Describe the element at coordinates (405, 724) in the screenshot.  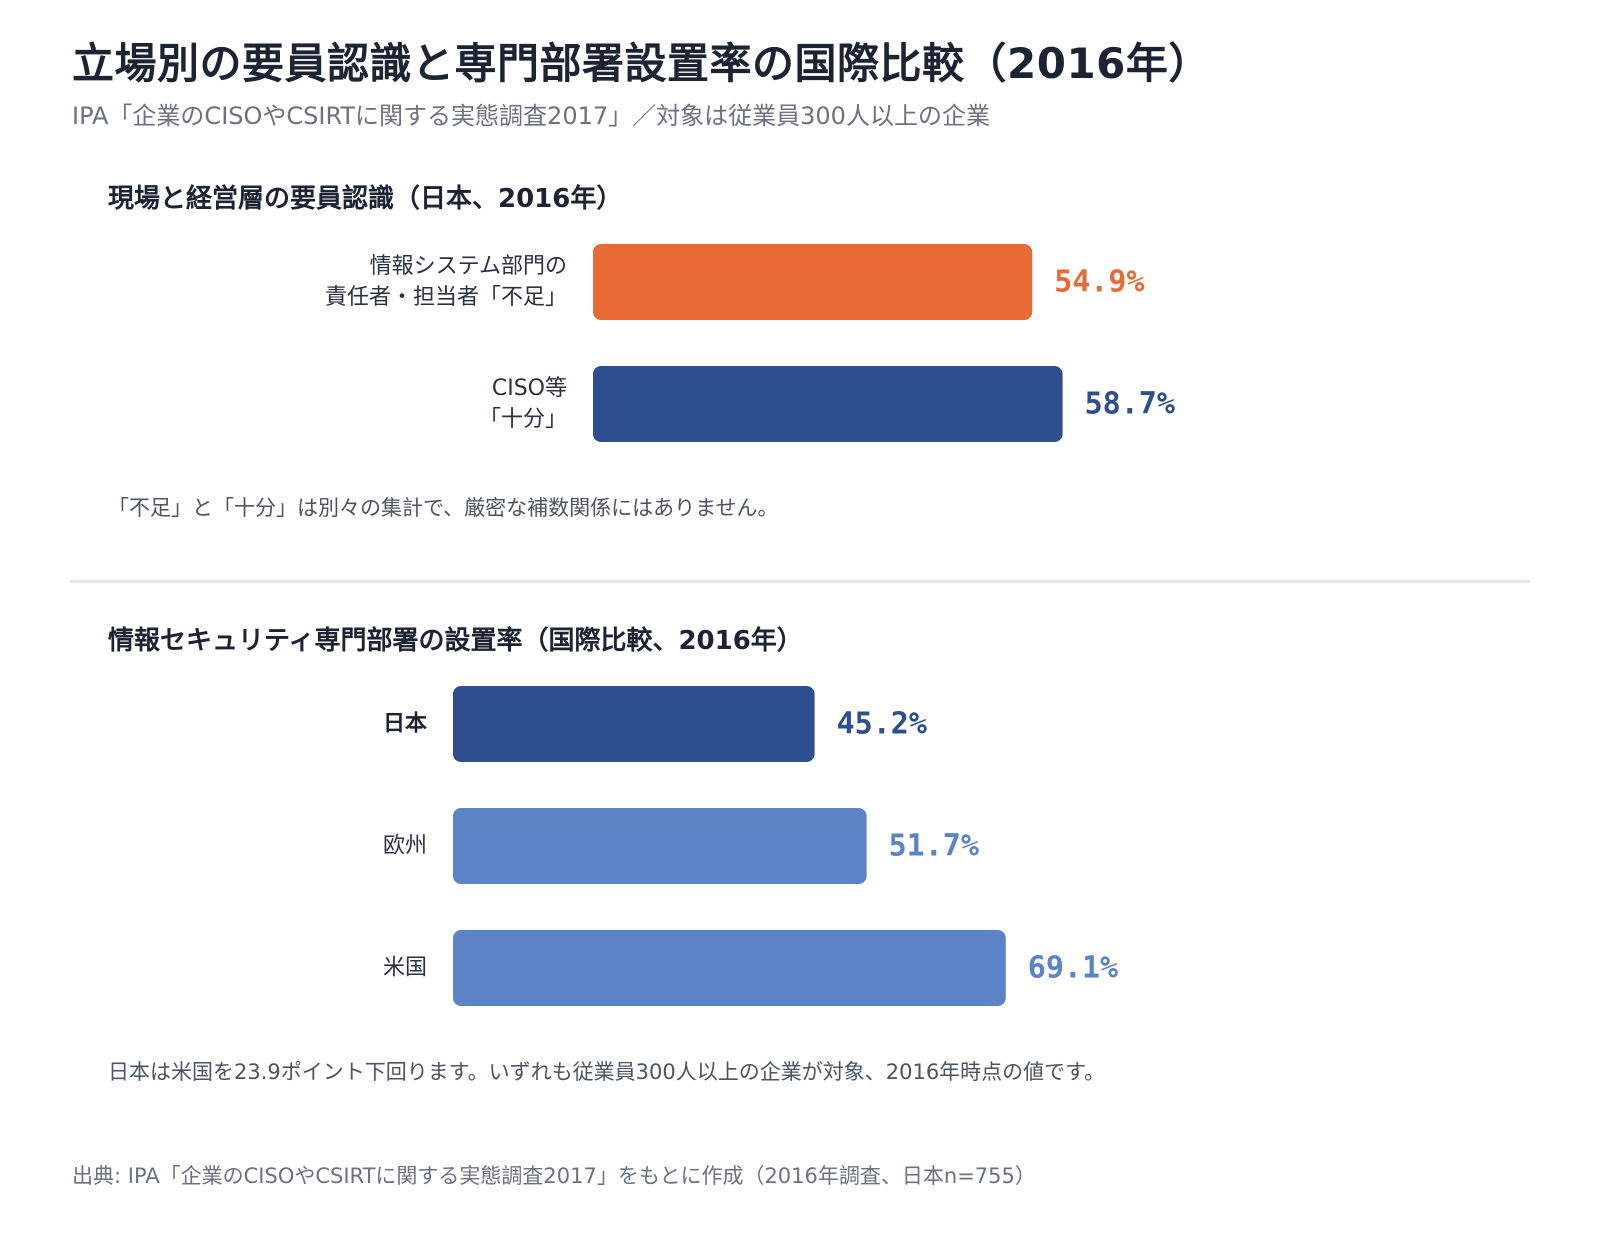
I see `category-label-0: 日本` at that location.